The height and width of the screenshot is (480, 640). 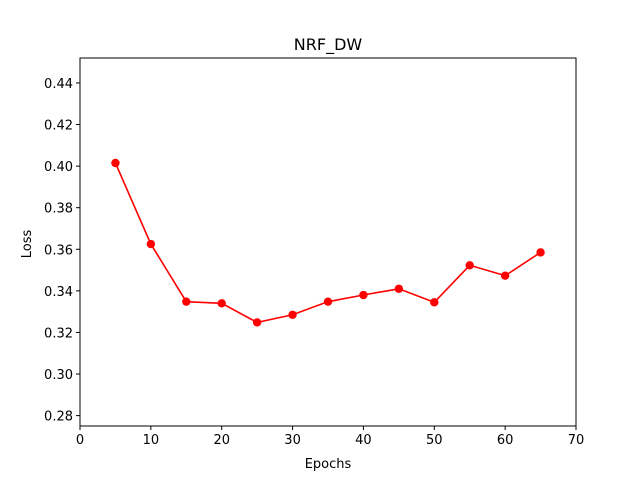 What do you see at coordinates (27, 244) in the screenshot?
I see `y-axis-label: Loss` at bounding box center [27, 244].